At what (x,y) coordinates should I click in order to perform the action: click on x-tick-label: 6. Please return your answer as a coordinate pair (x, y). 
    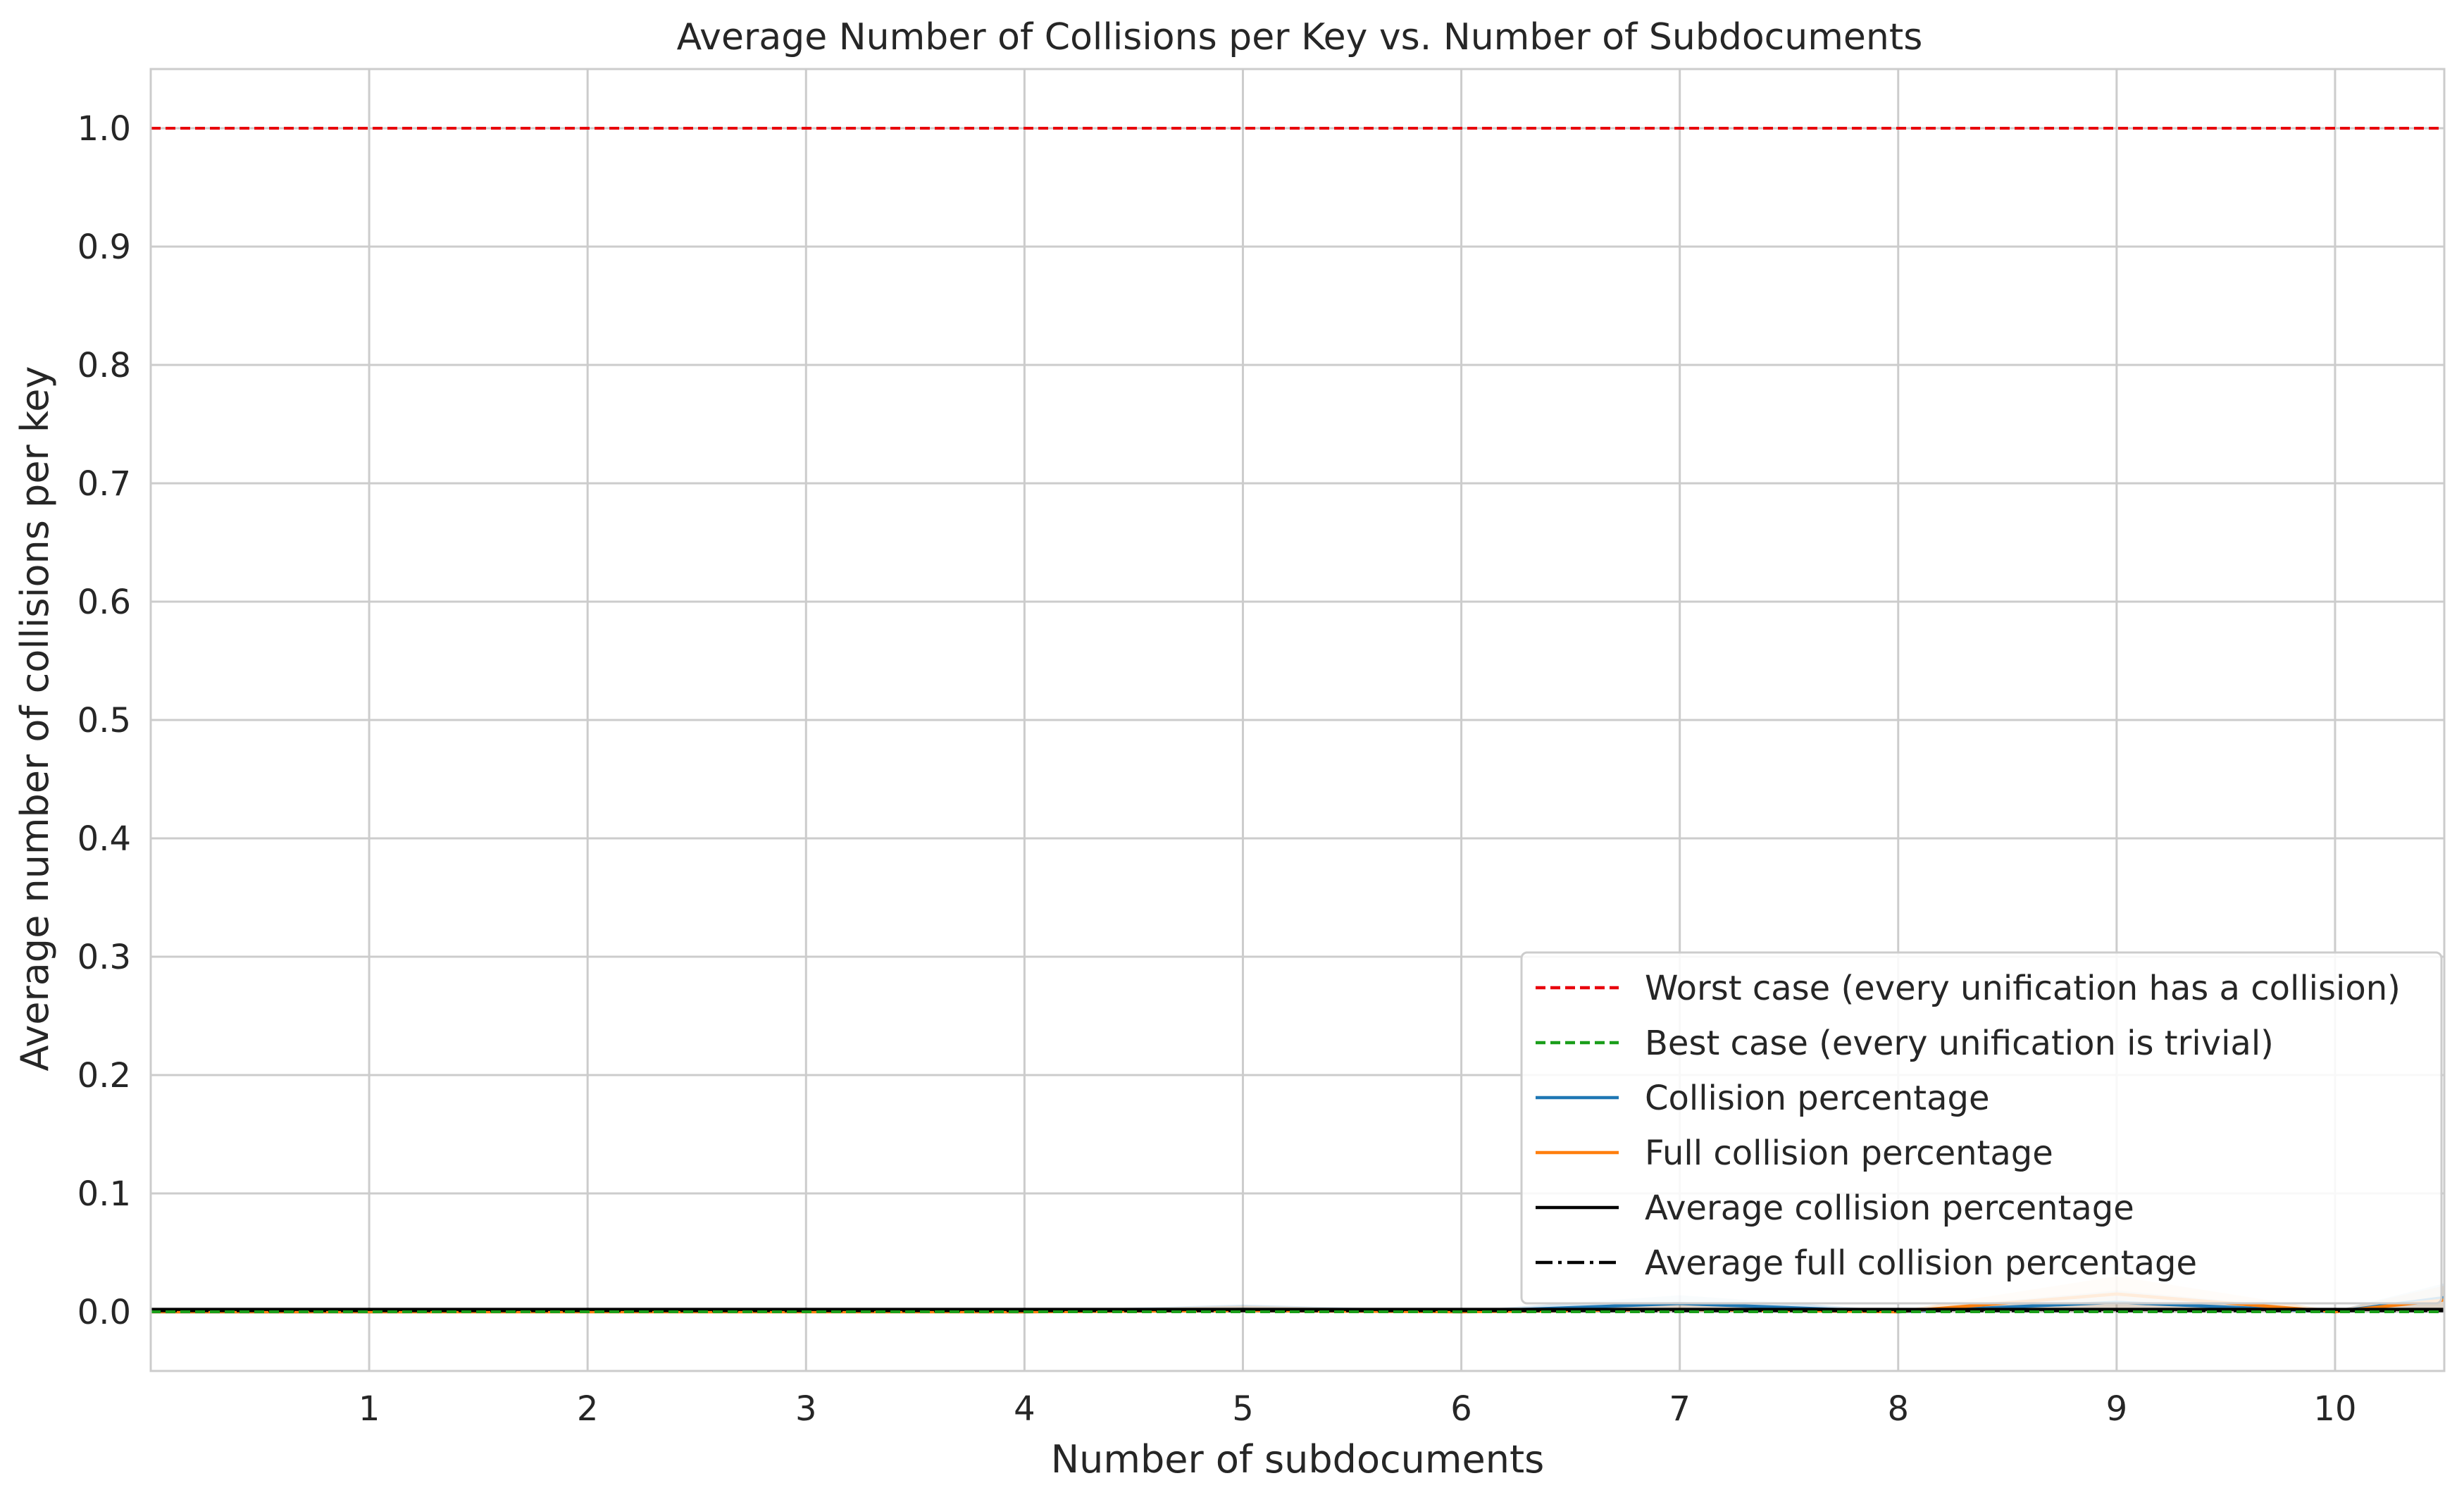
    Looking at the image, I should click on (1461, 1409).